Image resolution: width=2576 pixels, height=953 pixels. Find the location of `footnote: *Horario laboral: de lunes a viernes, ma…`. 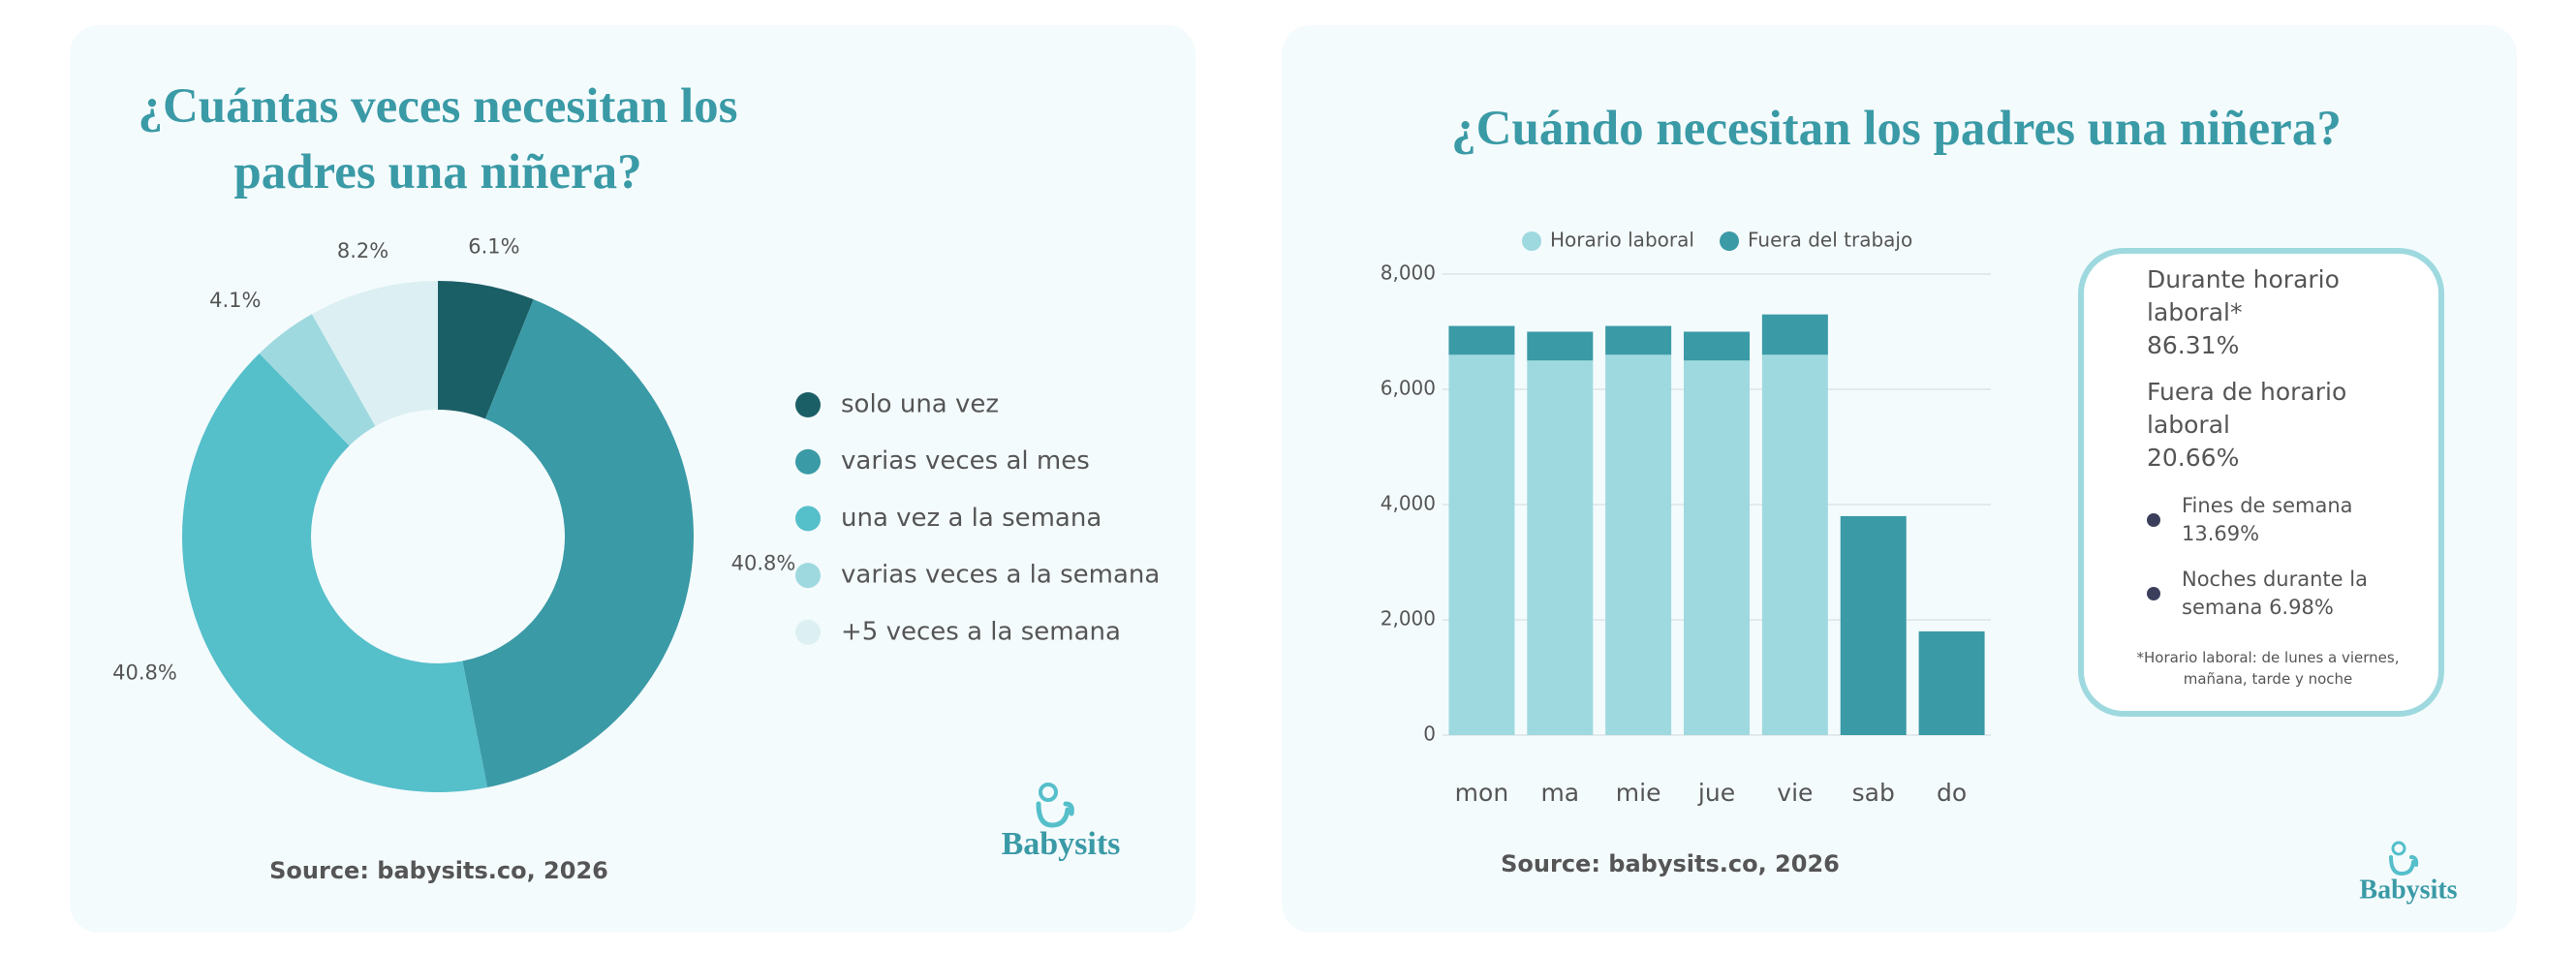

footnote: *Horario laboral: de lunes a viernes, ma… is located at coordinates (2268, 669).